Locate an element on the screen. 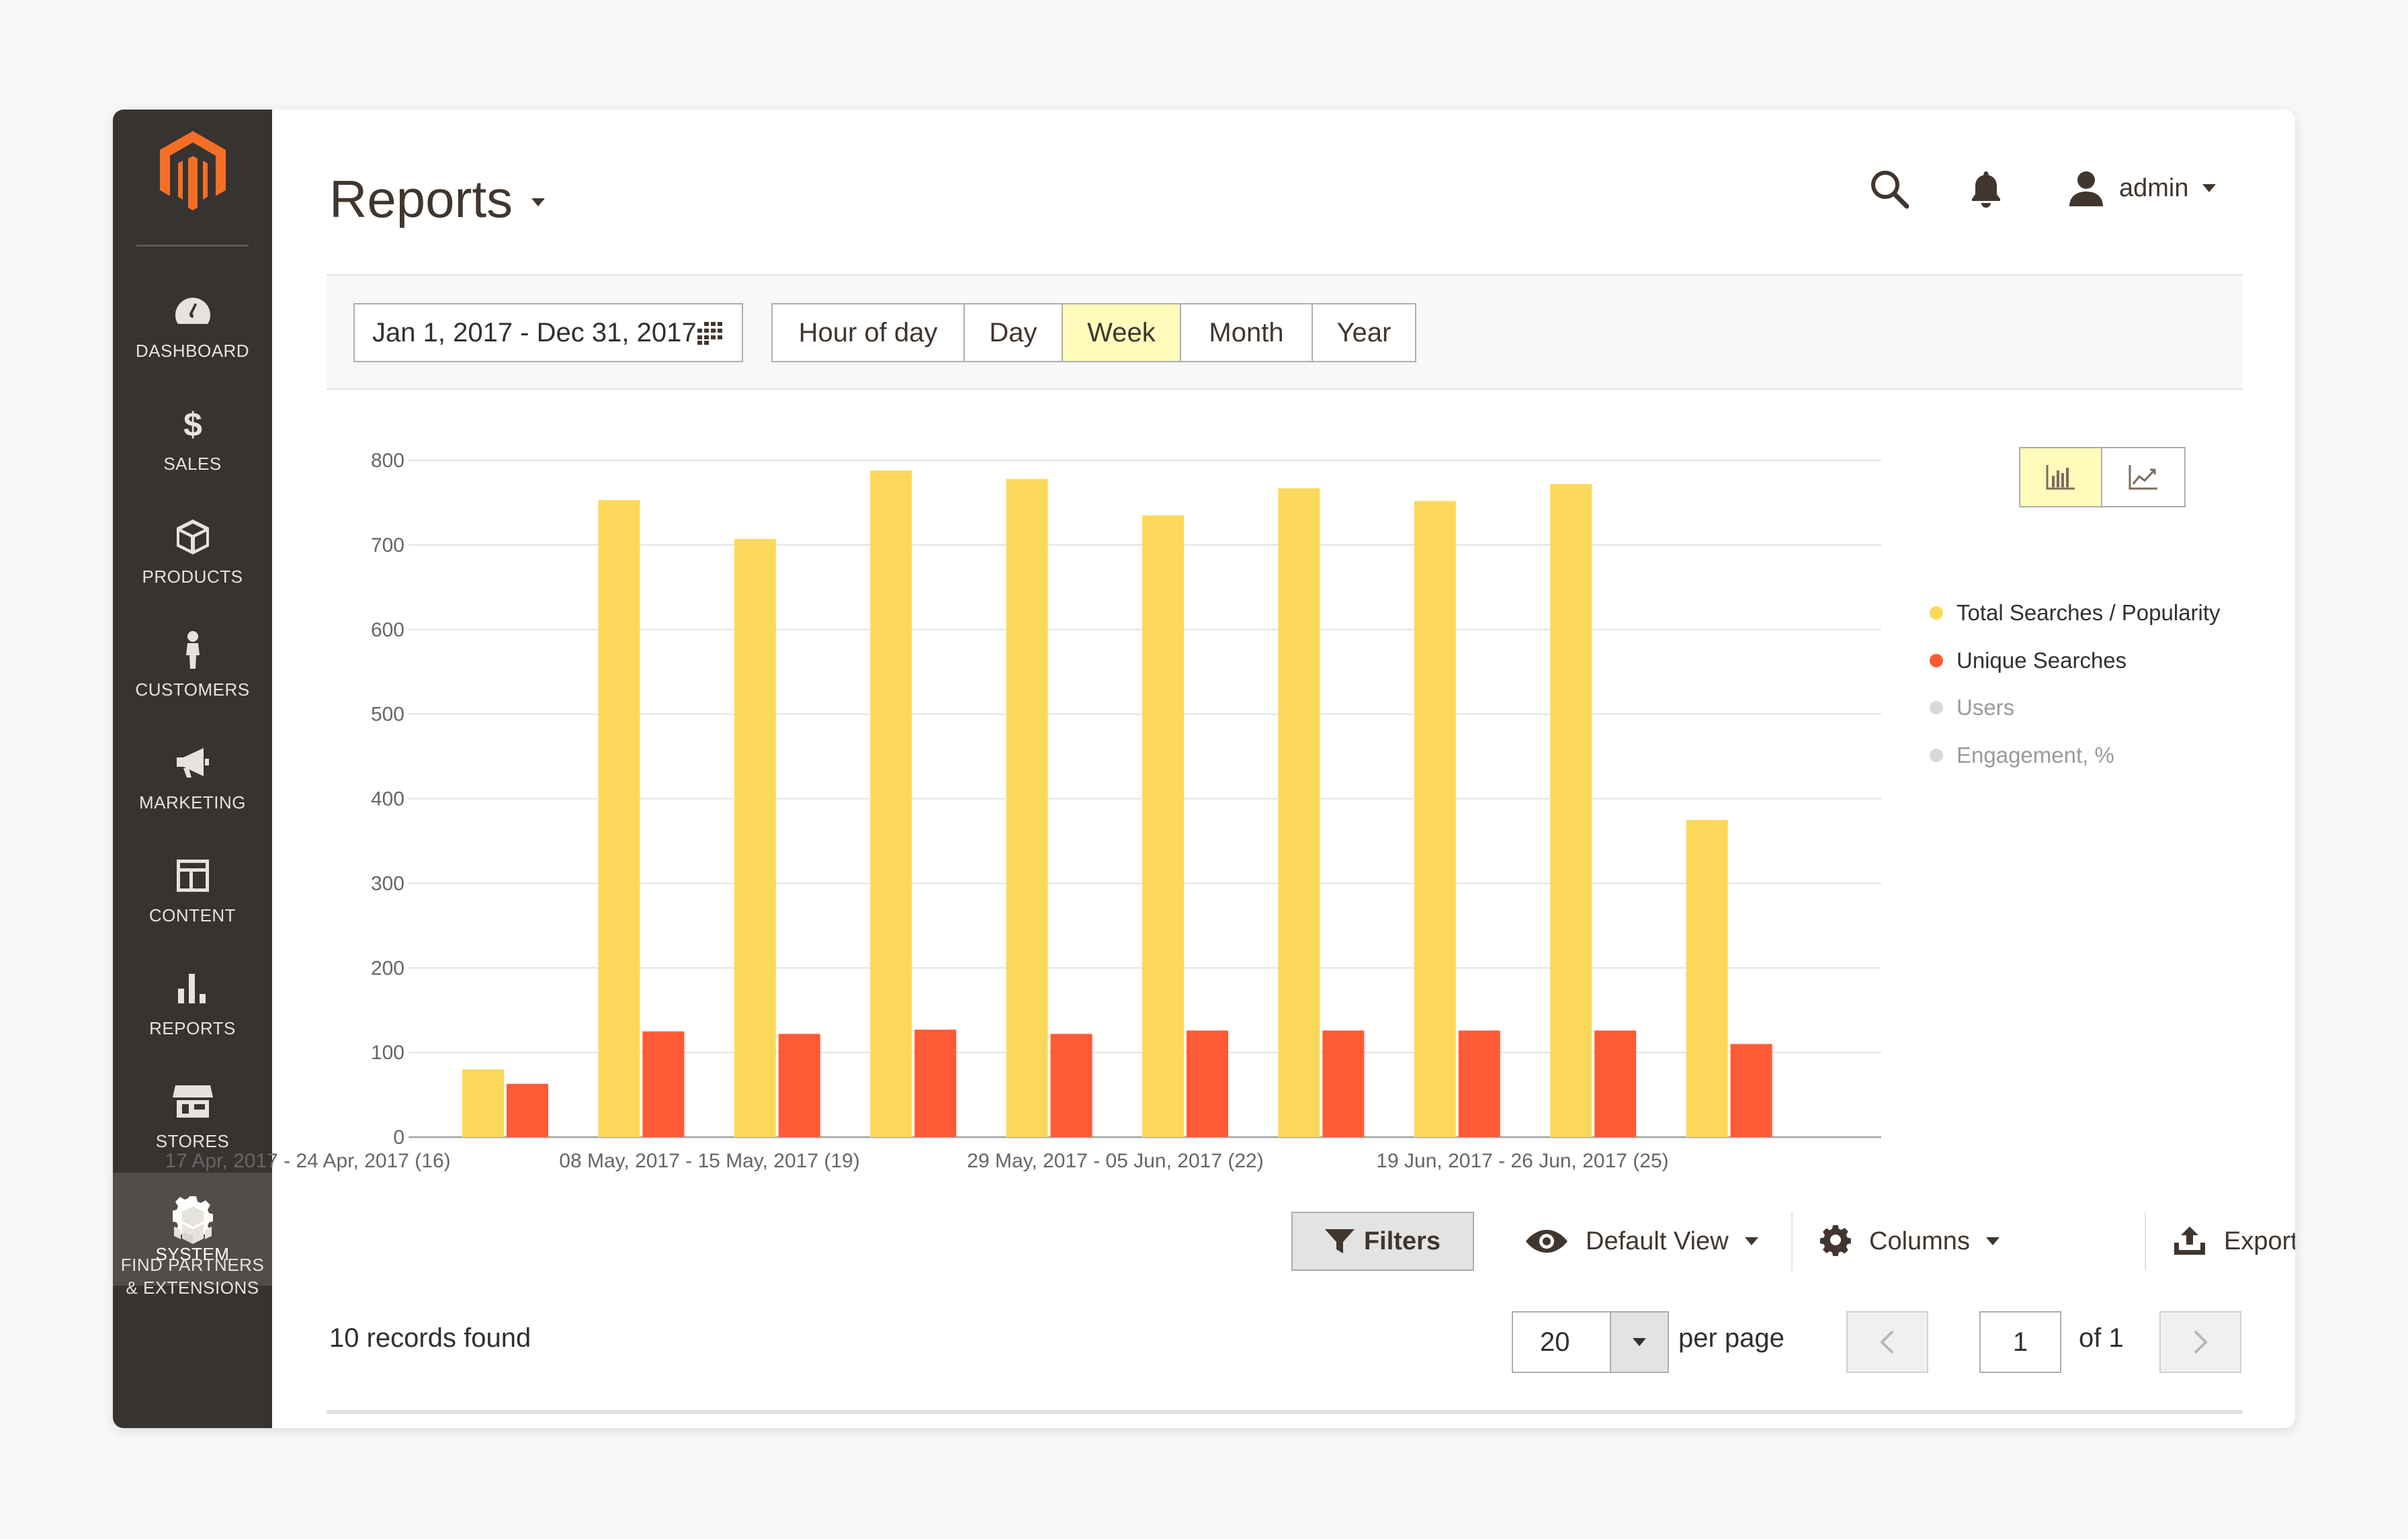  user-menu: admin is located at coordinates (2141, 188).